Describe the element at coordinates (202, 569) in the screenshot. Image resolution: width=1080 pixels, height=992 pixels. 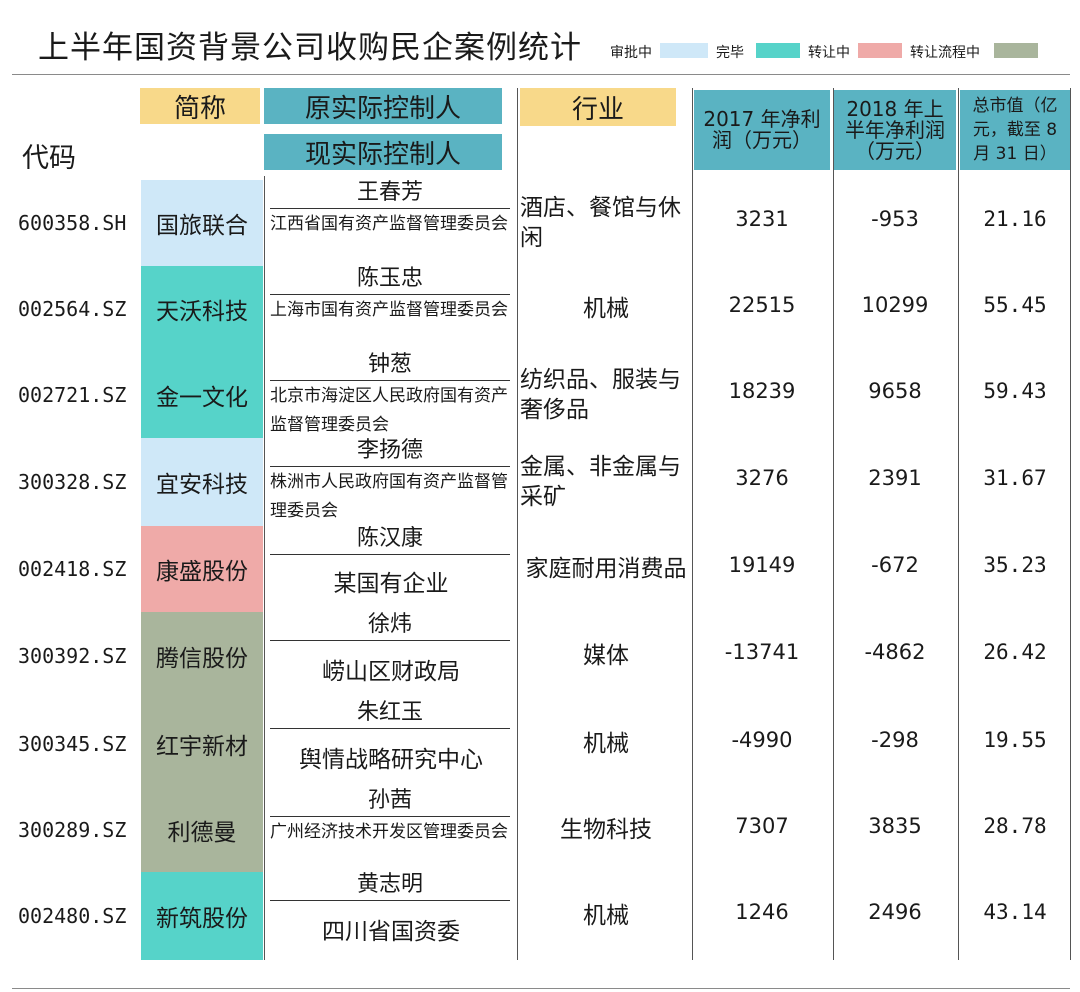
I see `cell-short-name: 康盛股份` at that location.